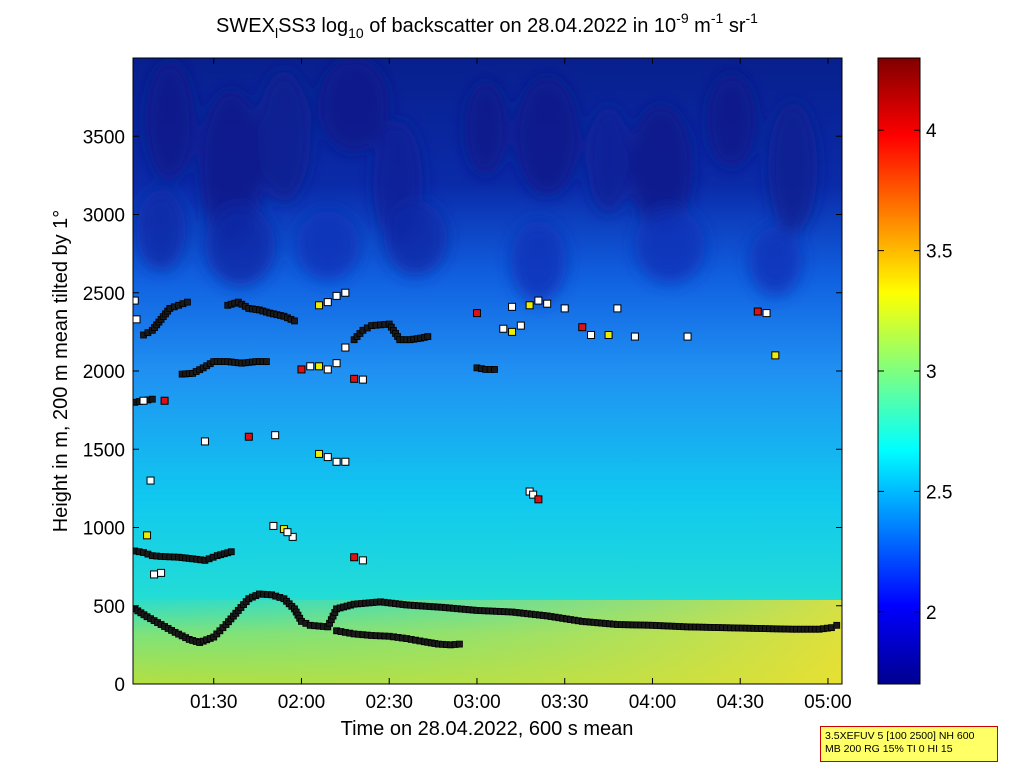 Image resolution: width=1023 pixels, height=767 pixels. Describe the element at coordinates (931, 613) in the screenshot. I see `colorbar-tick-label: 2` at that location.